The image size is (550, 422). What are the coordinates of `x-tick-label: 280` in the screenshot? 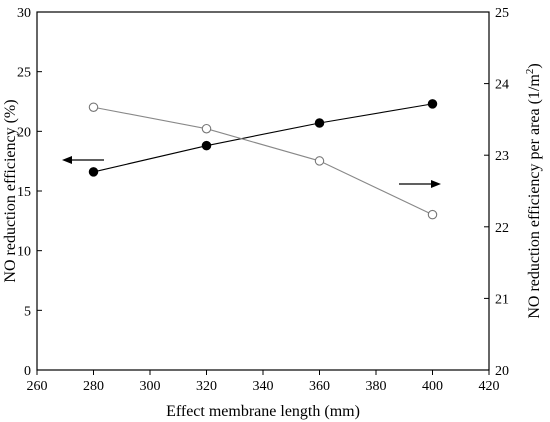 It's located at (93, 386).